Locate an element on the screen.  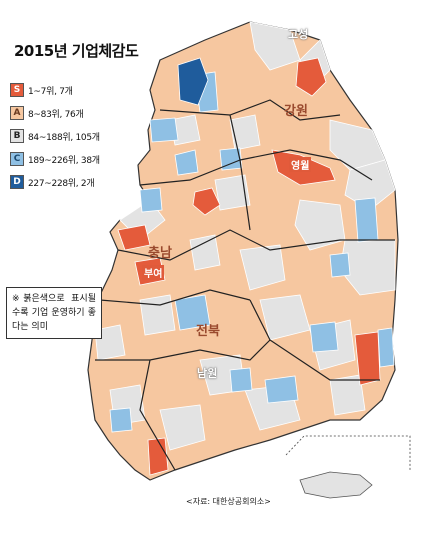
legend-badge-b: B is located at coordinates (17, 136).